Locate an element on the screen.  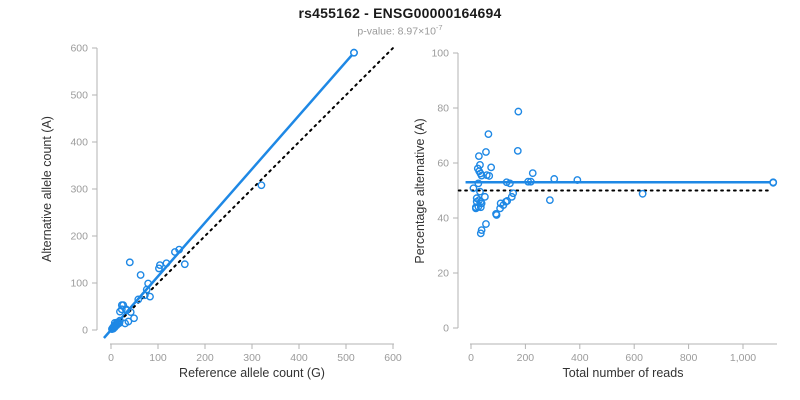
pvalue-text: p-value: 8.97×10 is located at coordinates (396, 31).